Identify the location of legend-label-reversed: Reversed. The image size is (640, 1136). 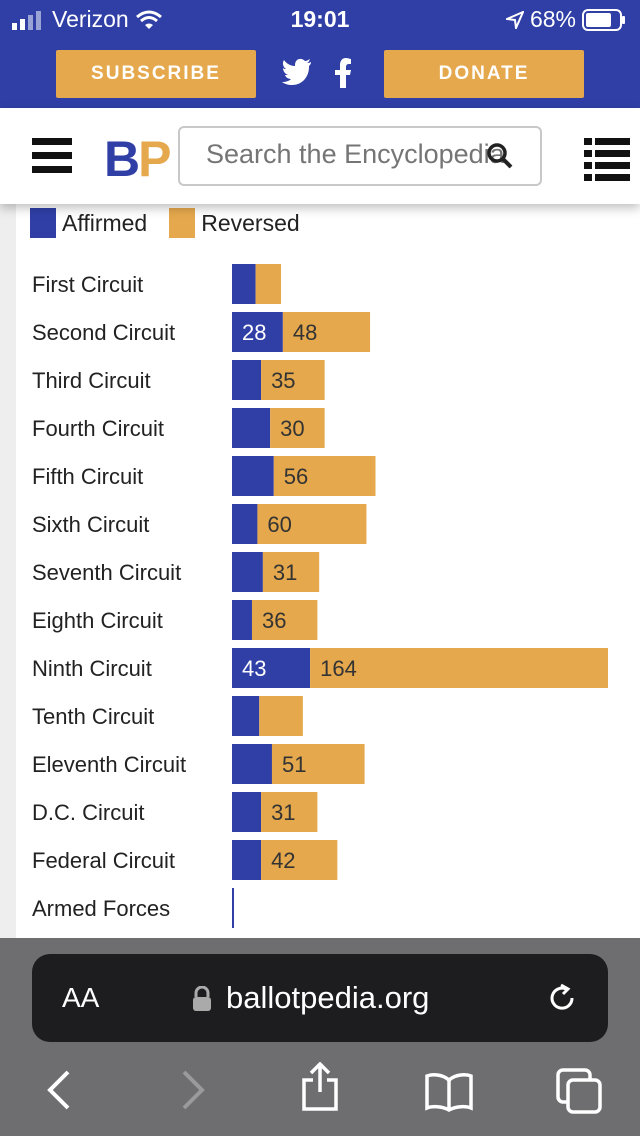
(250, 222).